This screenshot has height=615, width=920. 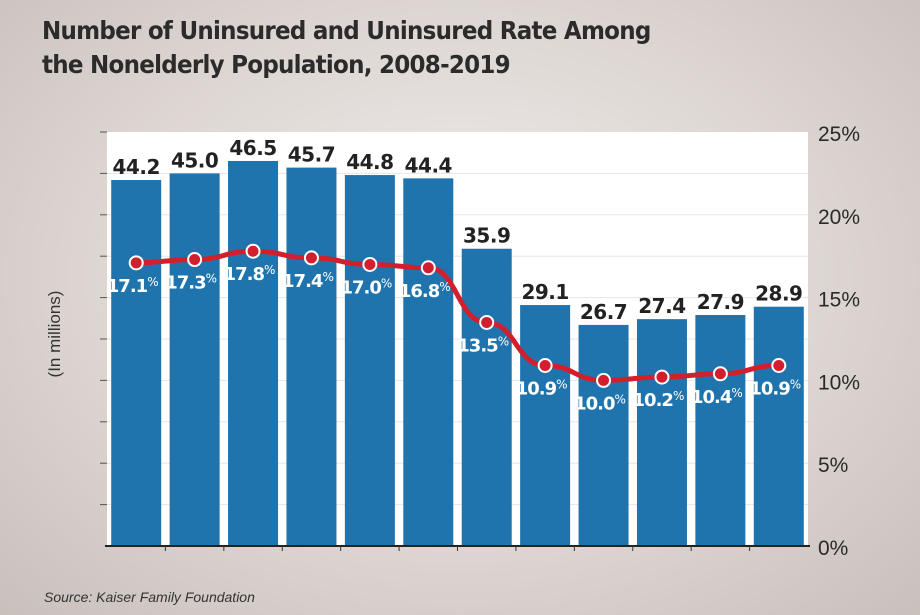 I want to click on rate-value-label: 16.8%, so click(x=424, y=291).